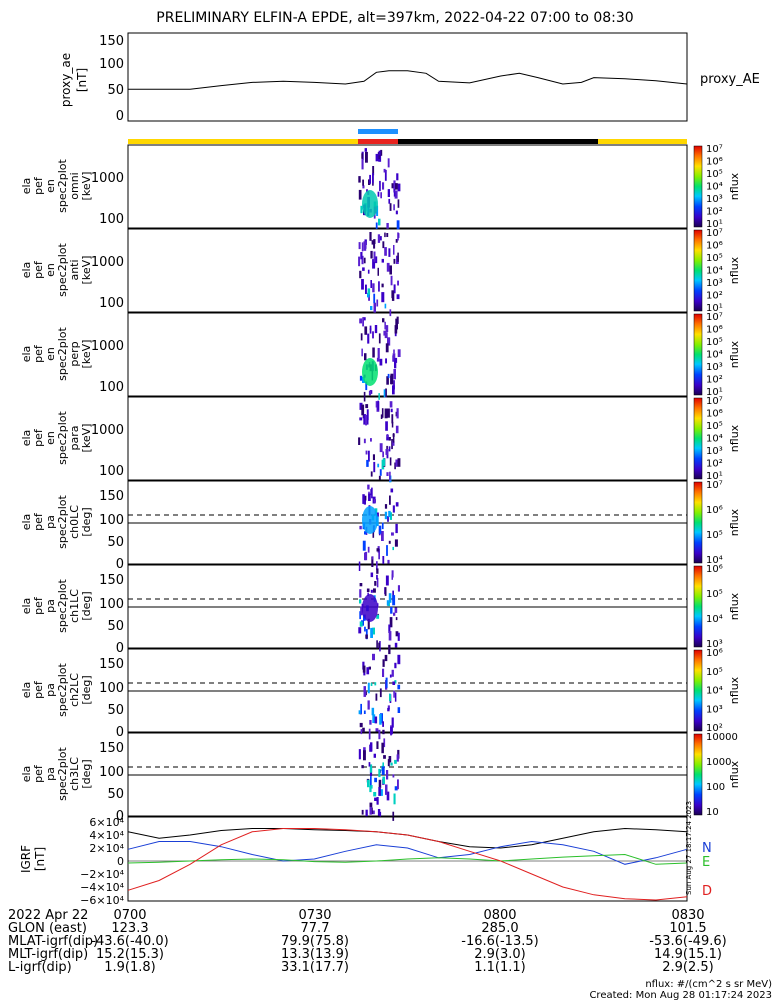 Image resolution: width=775 pixels, height=1000 pixels. I want to click on footer-row4-v3: 2.9(2.5), so click(688, 967).